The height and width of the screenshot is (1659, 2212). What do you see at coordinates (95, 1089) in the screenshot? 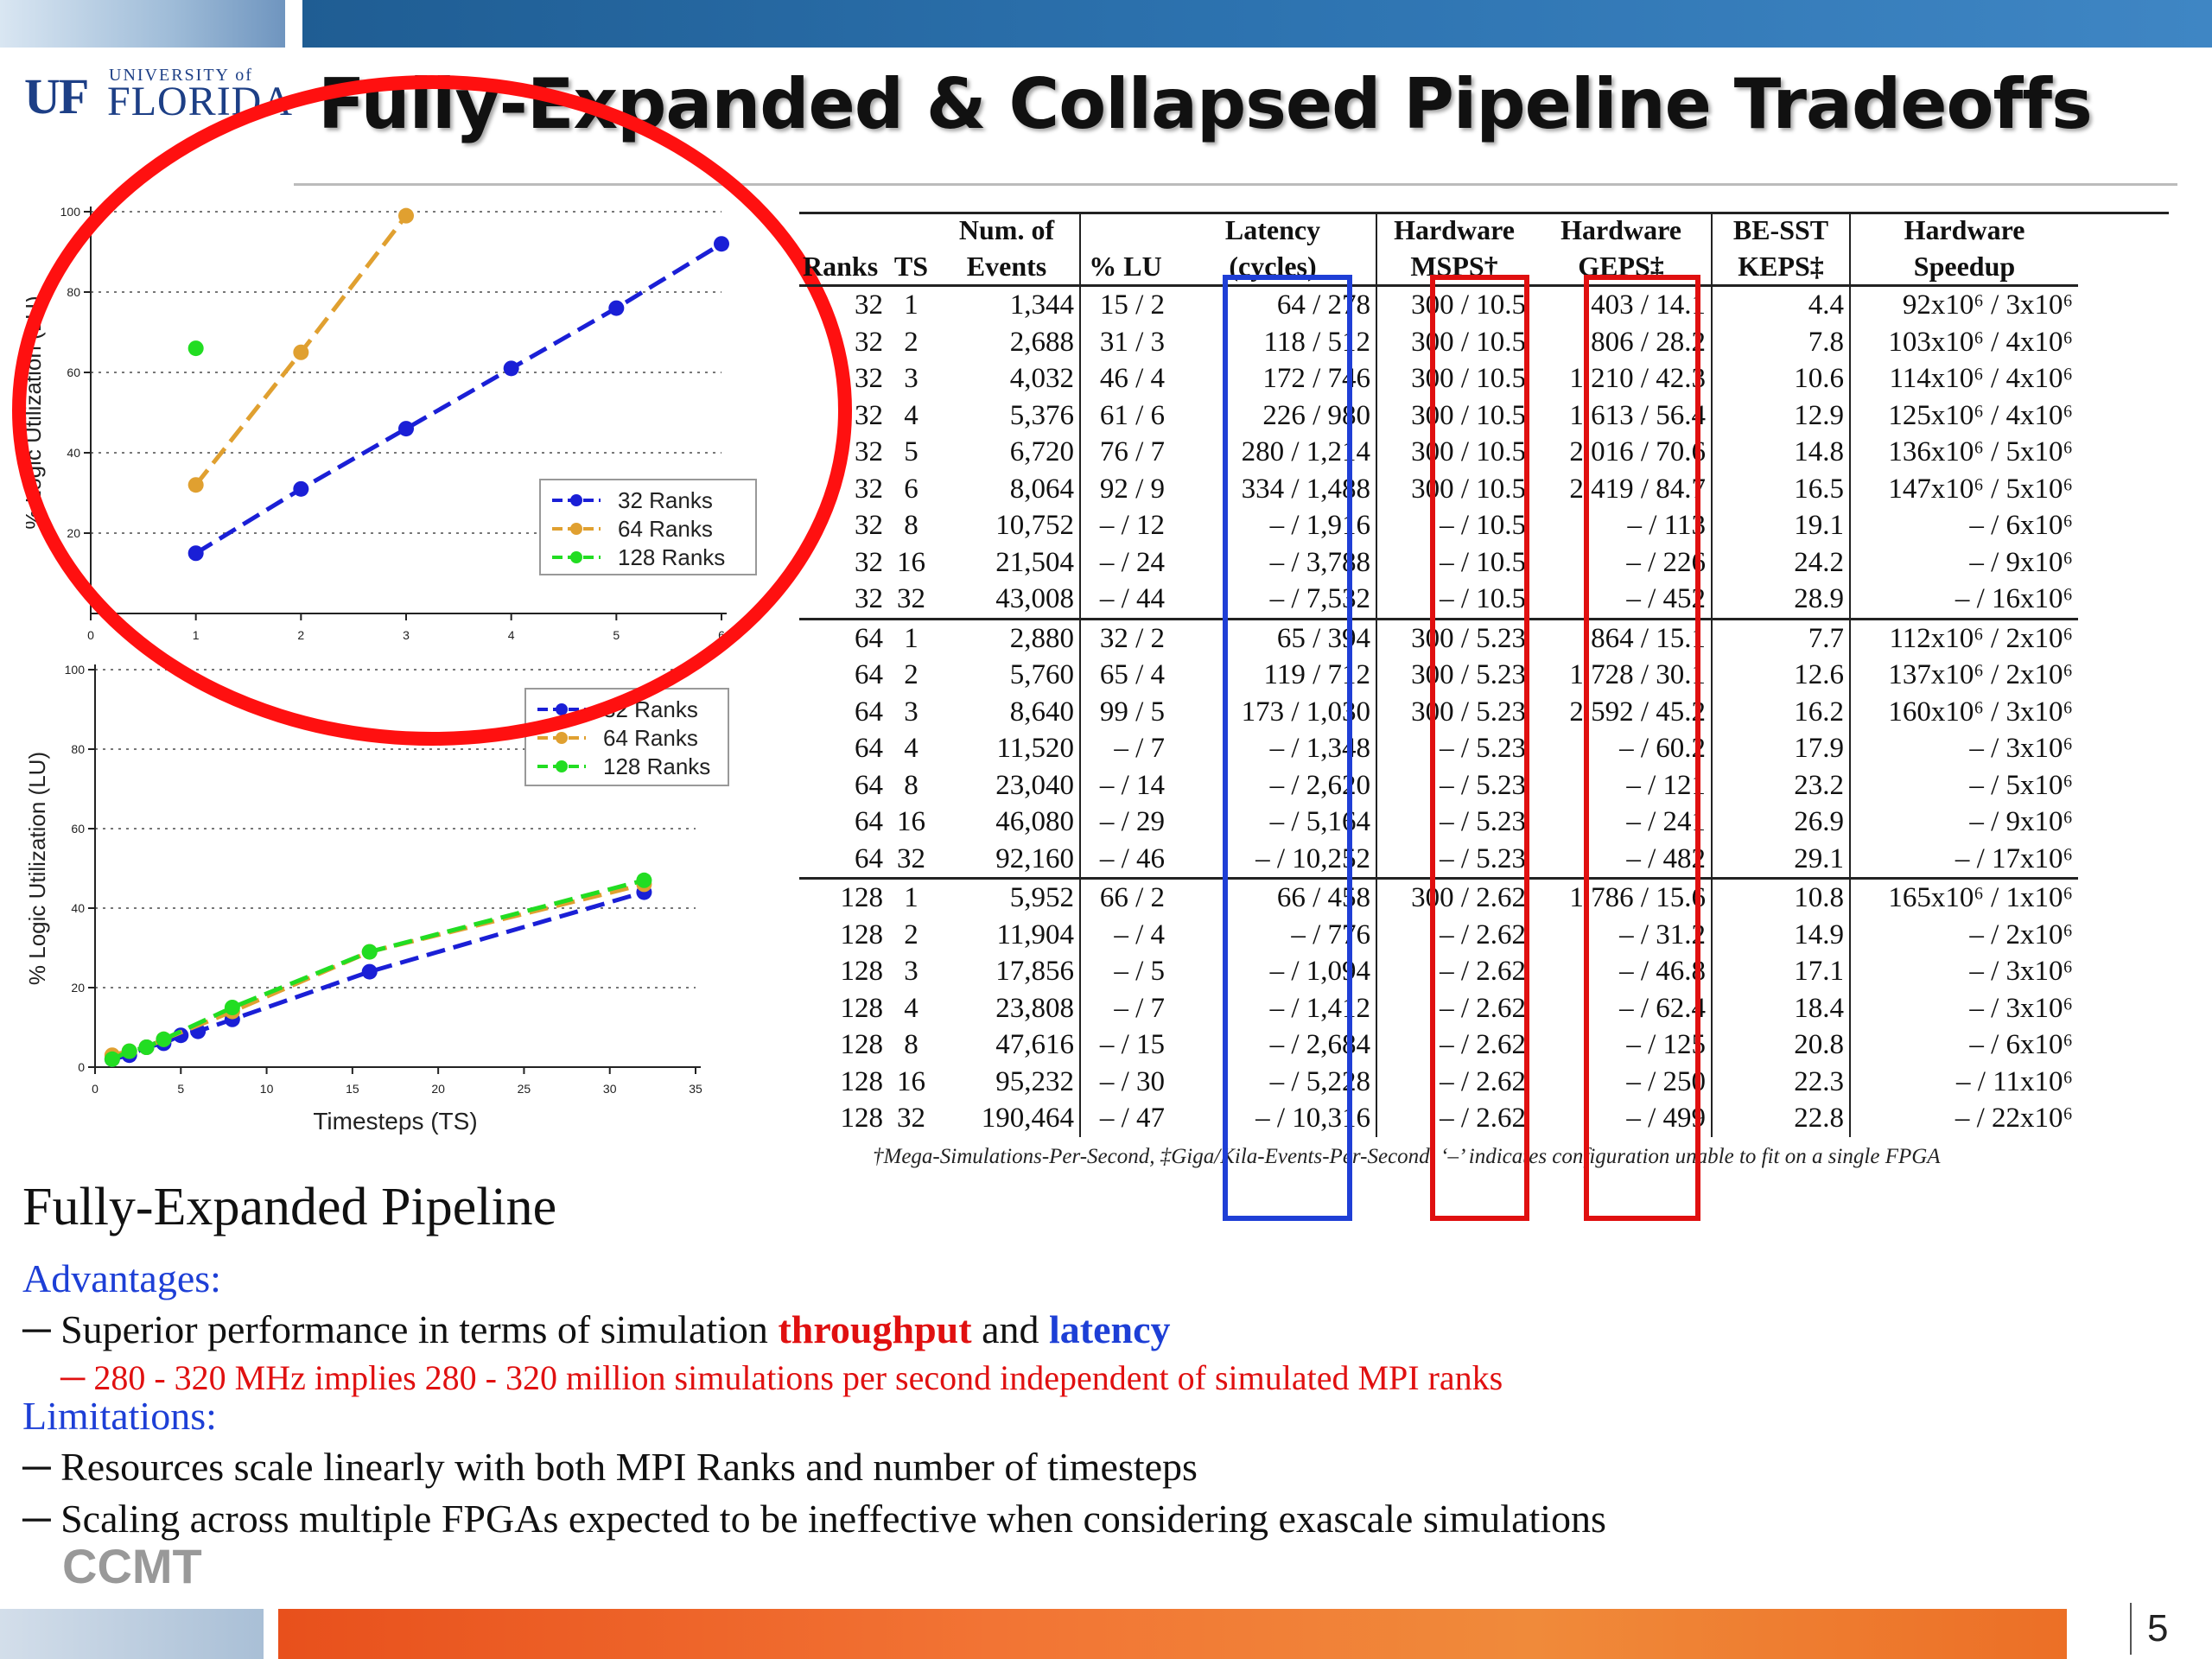
I see `x-tick-label: 0` at bounding box center [95, 1089].